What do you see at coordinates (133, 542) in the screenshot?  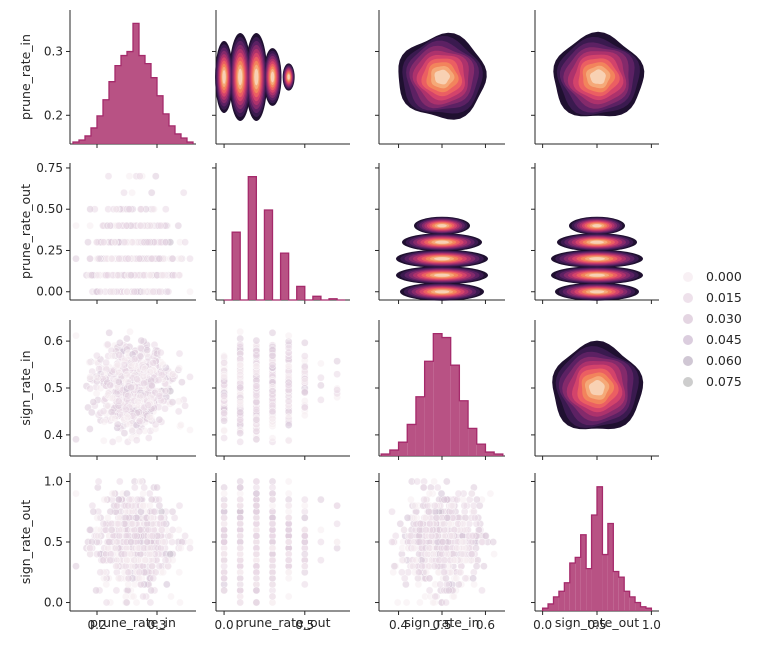 I see `scatter-panel-sign_rate_out-vs-prune_rate_in` at bounding box center [133, 542].